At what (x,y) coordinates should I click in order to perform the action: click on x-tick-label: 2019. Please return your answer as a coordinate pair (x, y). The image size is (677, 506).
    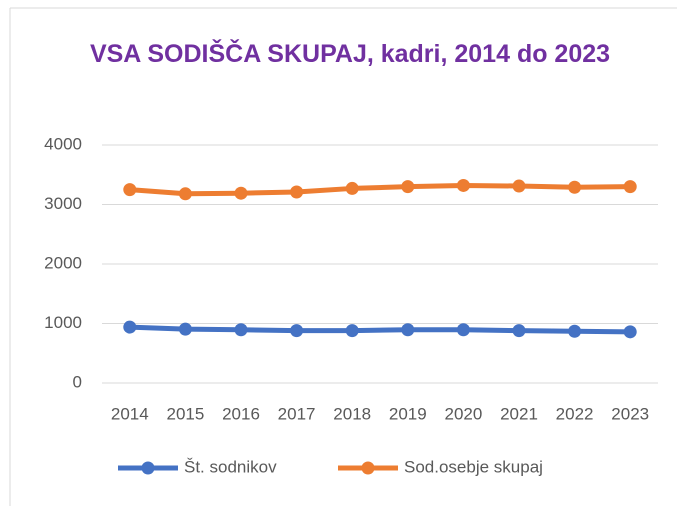
    Looking at the image, I should click on (408, 413).